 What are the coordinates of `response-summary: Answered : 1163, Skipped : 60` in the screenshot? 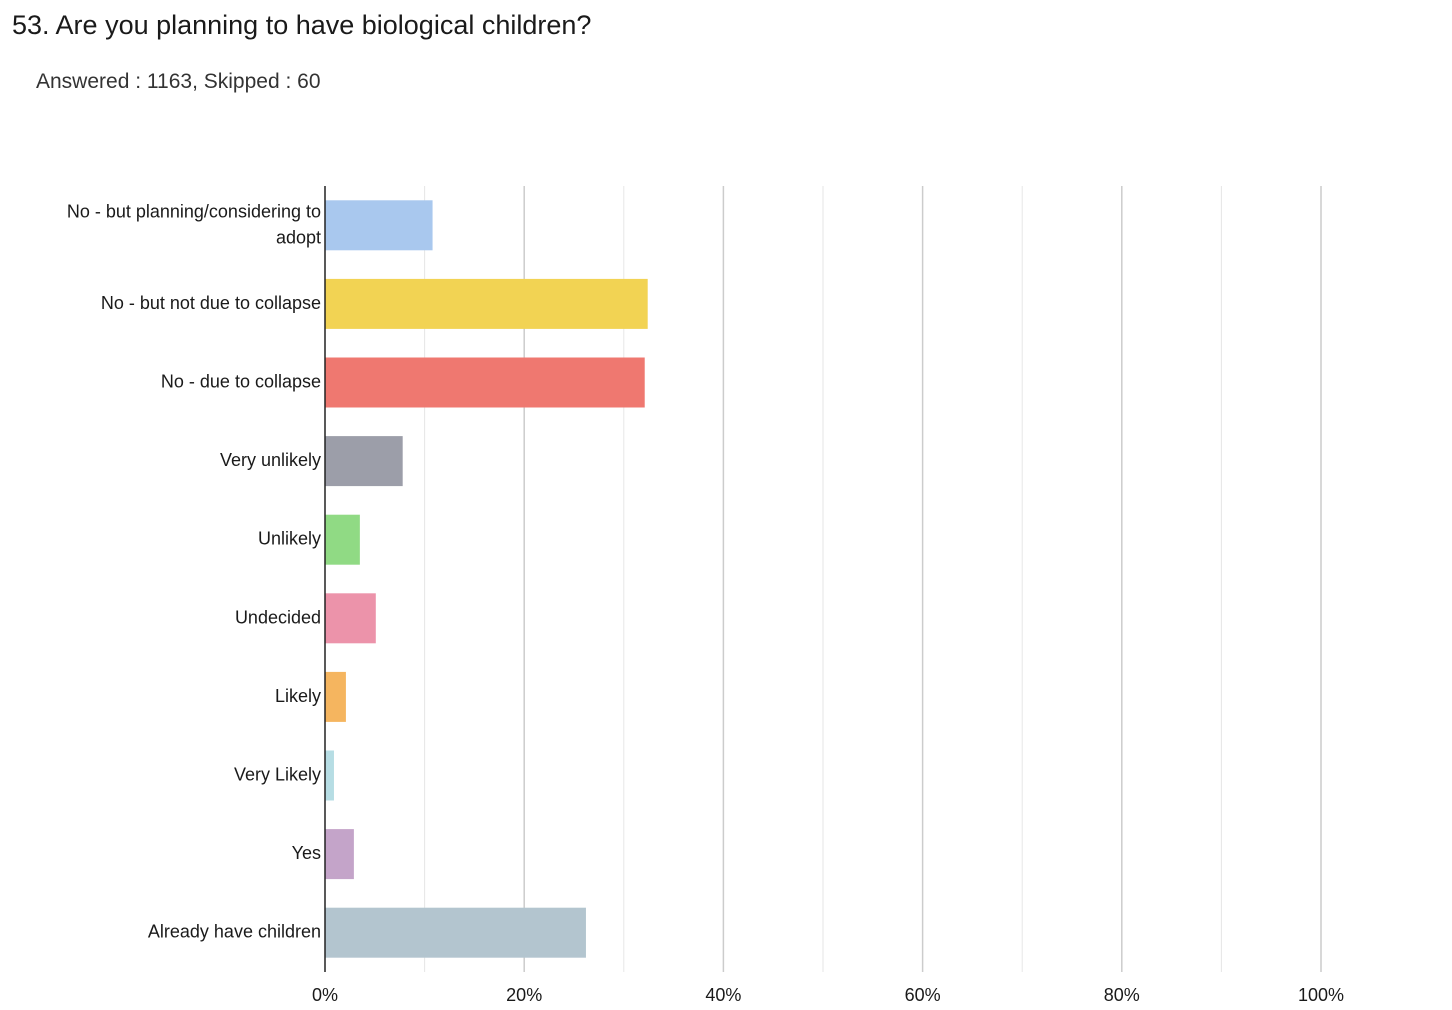 It's located at (178, 82).